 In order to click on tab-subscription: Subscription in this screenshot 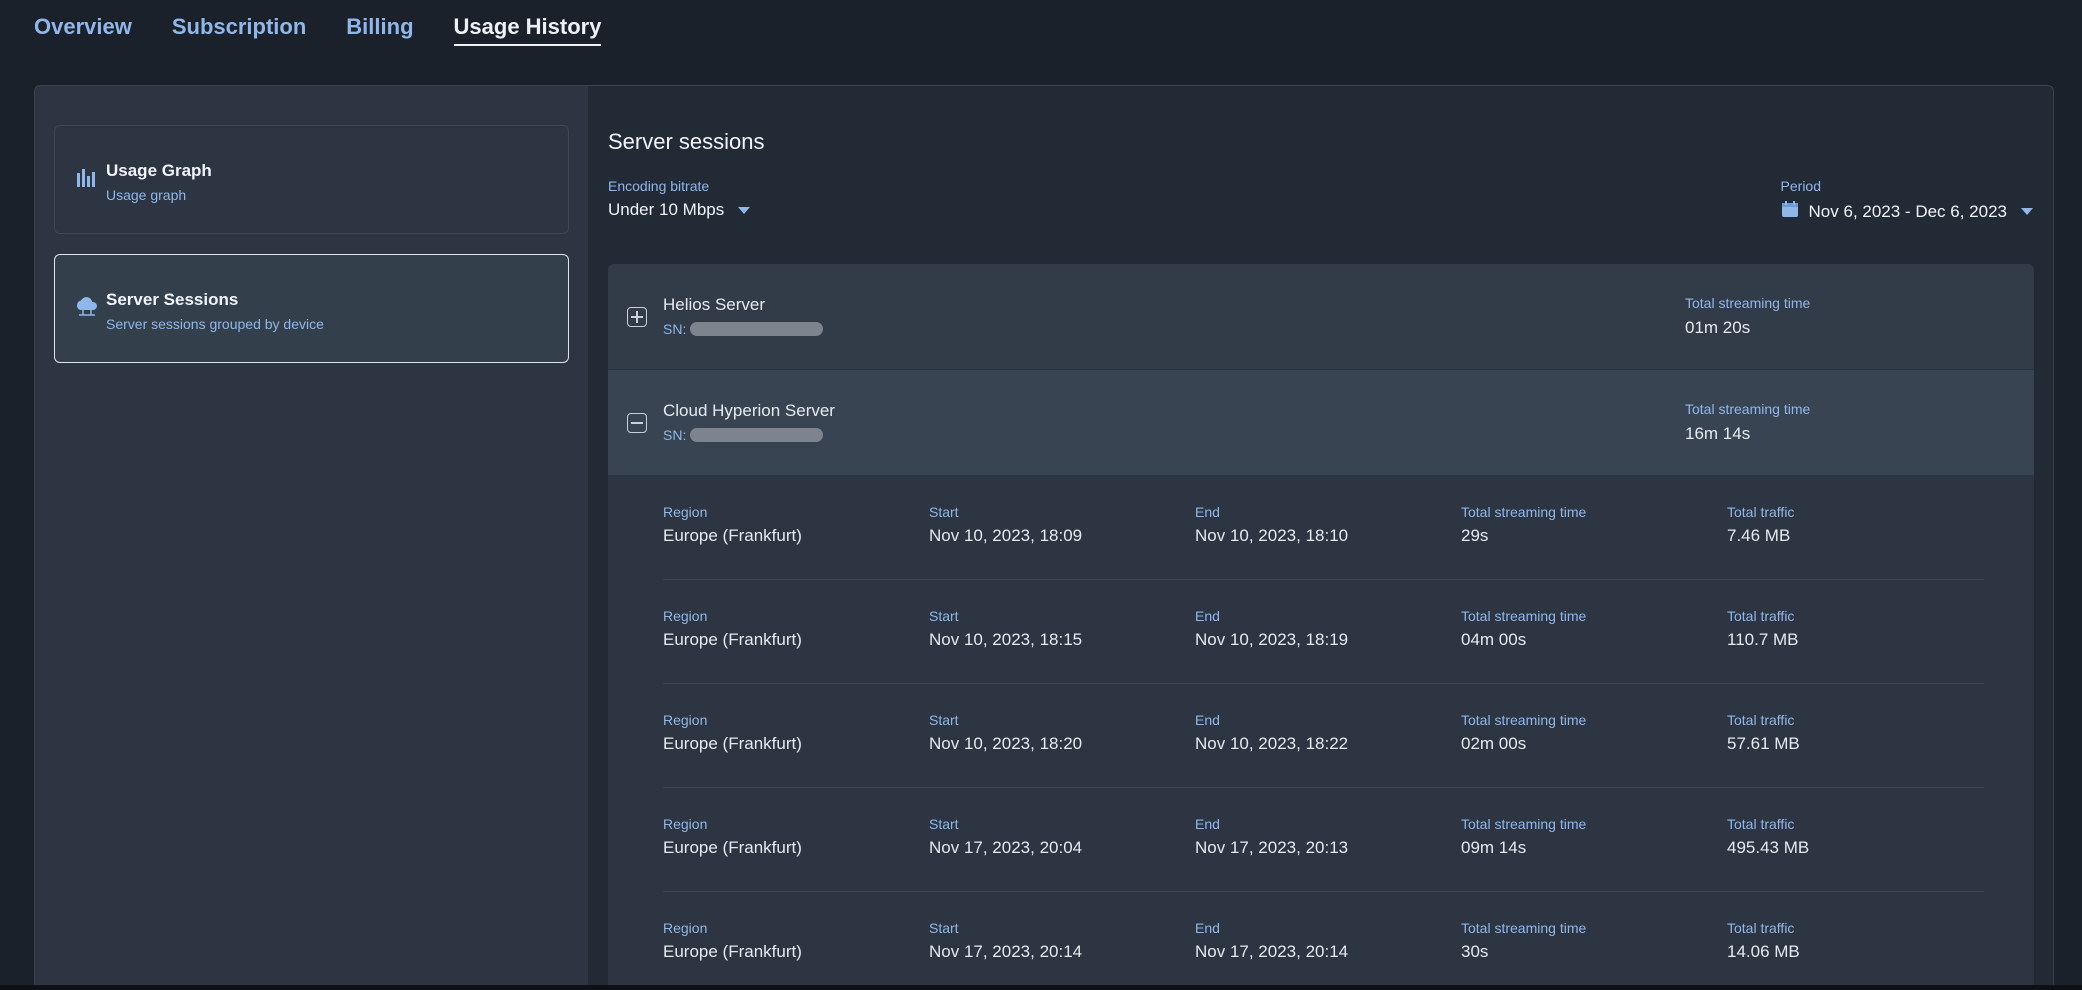, I will do `click(239, 26)`.